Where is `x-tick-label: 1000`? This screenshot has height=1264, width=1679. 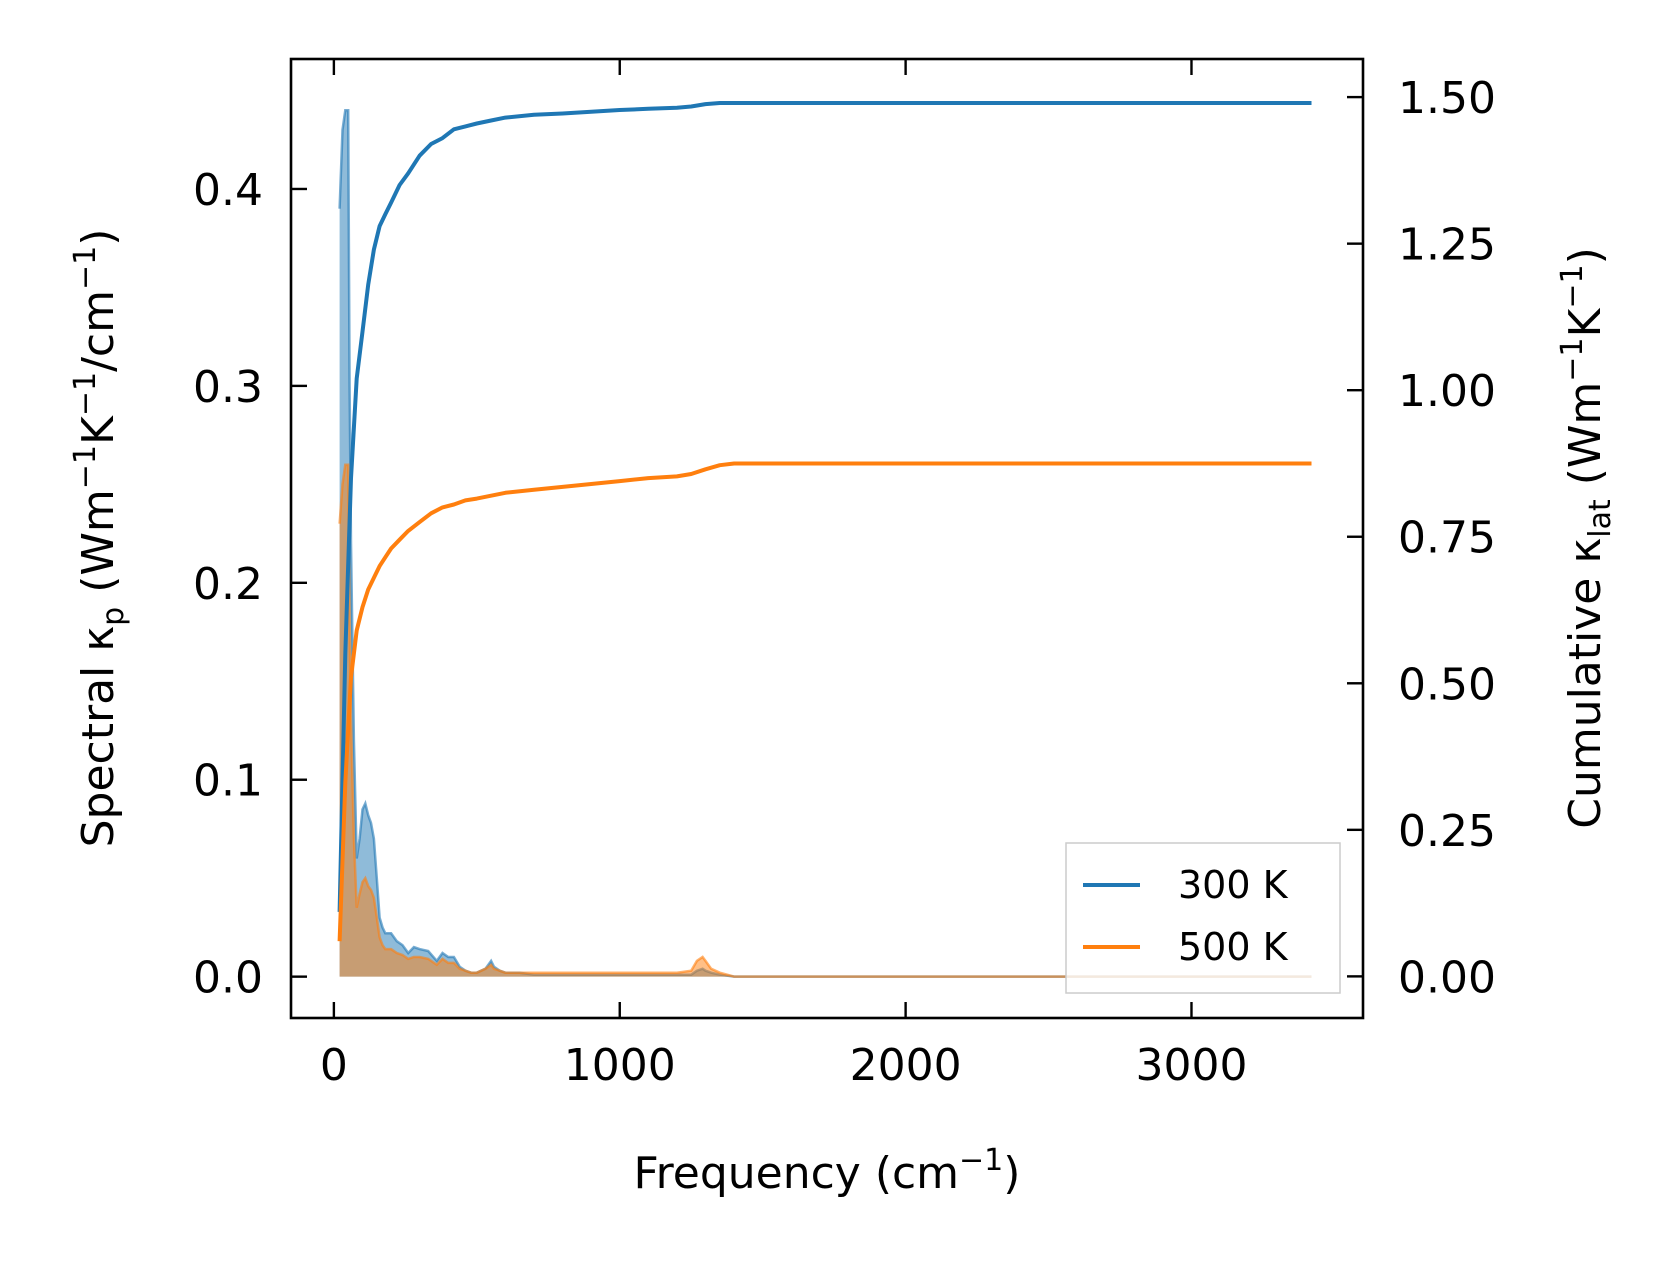
x-tick-label: 1000 is located at coordinates (620, 1065).